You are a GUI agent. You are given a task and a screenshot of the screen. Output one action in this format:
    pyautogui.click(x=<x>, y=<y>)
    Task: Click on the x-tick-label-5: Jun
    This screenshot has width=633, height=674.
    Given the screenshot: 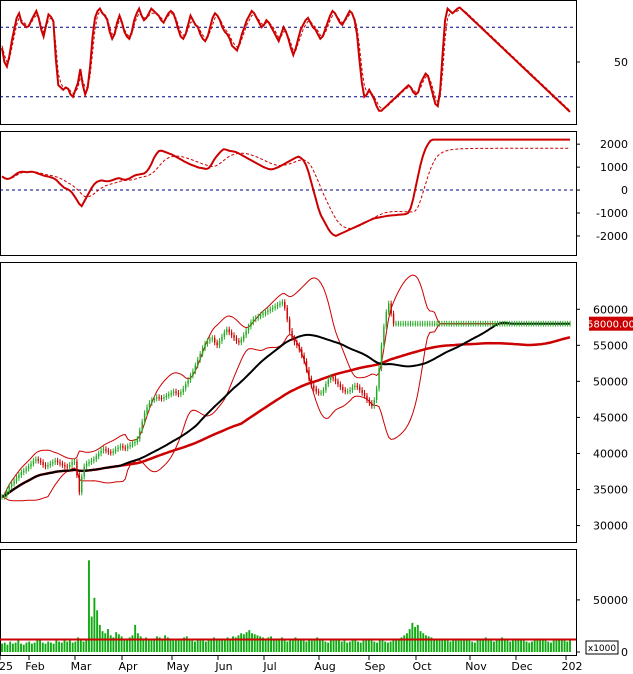 What is the action you would take?
    pyautogui.click(x=223, y=666)
    